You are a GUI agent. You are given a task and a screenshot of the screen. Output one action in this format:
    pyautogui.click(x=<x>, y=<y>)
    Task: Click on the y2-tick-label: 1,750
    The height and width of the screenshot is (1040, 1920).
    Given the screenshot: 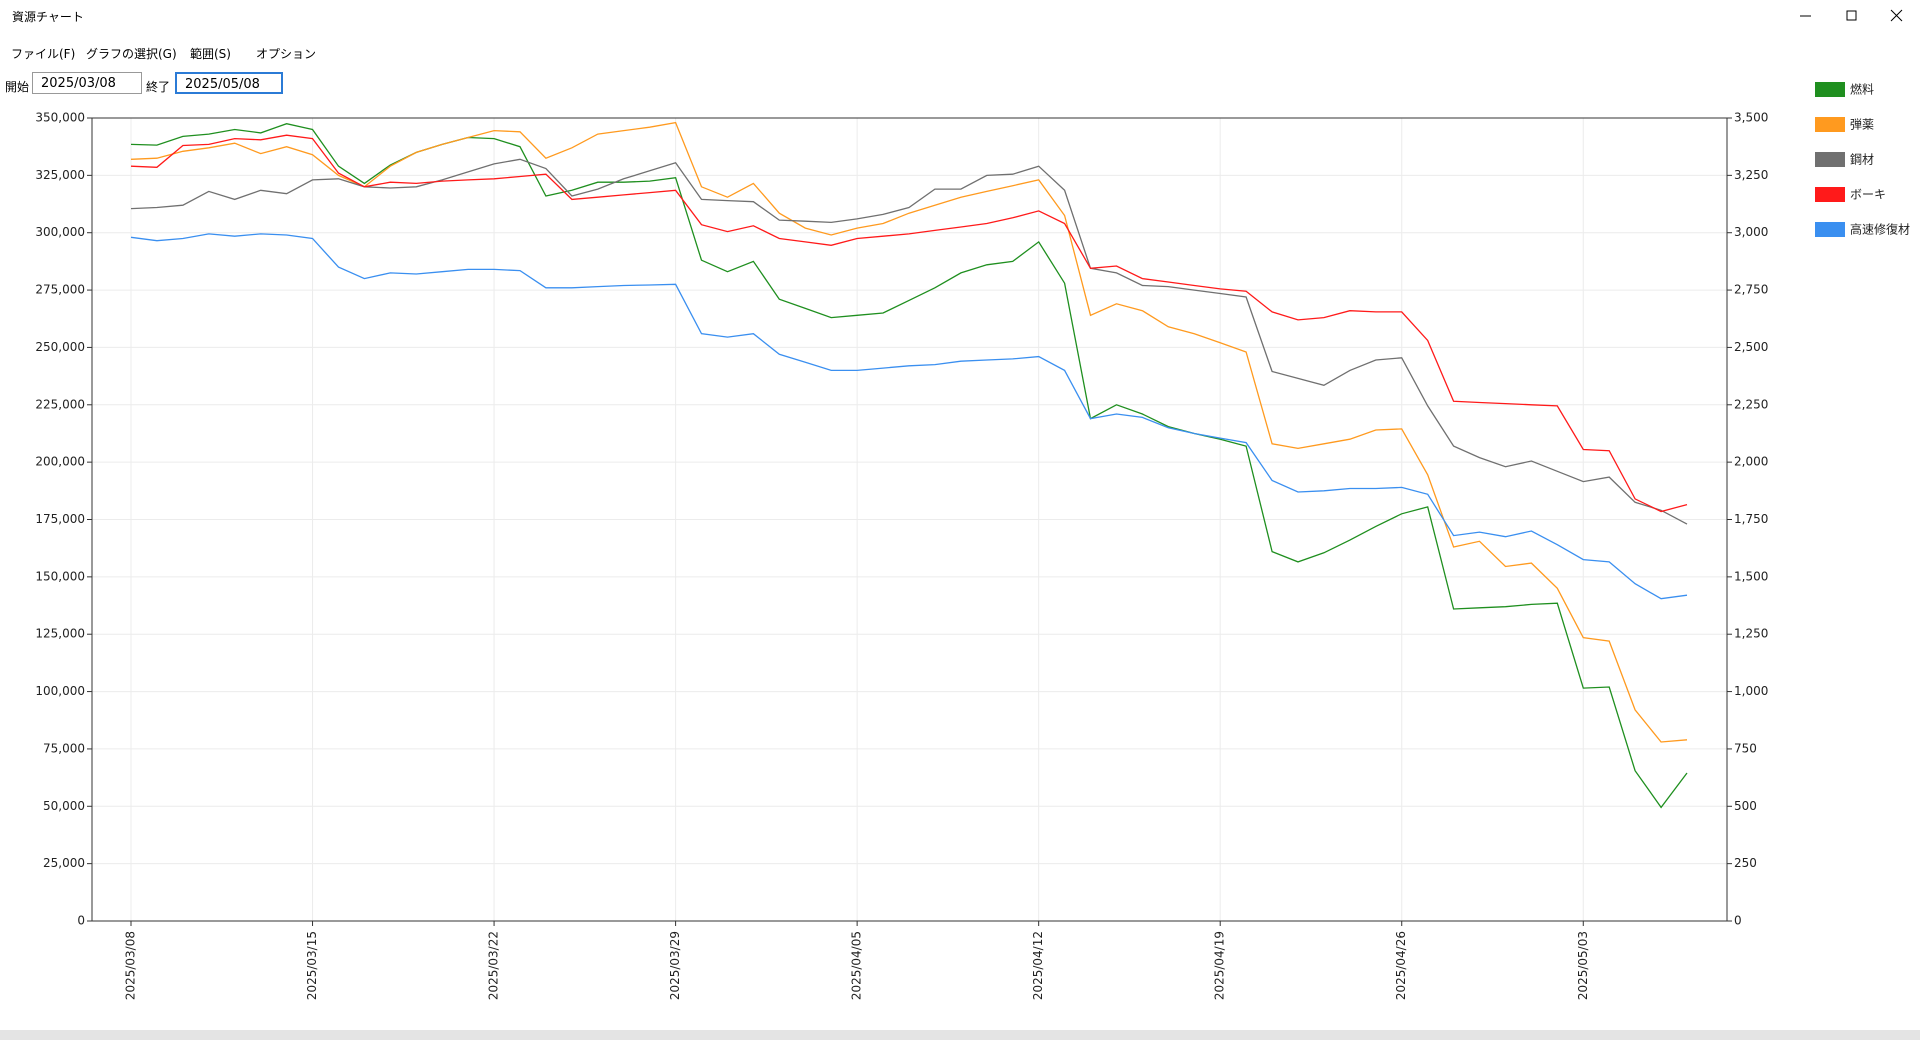 What is the action you would take?
    pyautogui.click(x=1751, y=519)
    